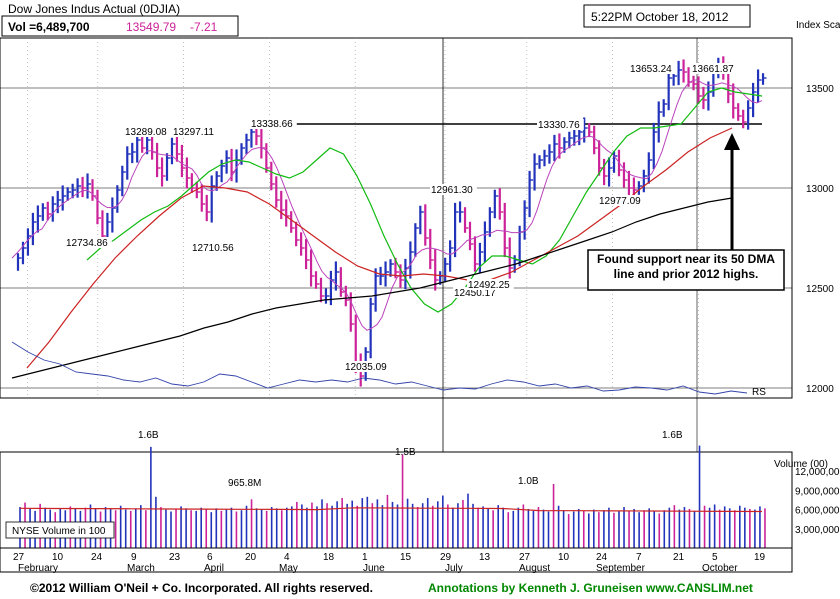 This screenshot has height=599, width=840. I want to click on x-tick-label: 20, so click(251, 557).